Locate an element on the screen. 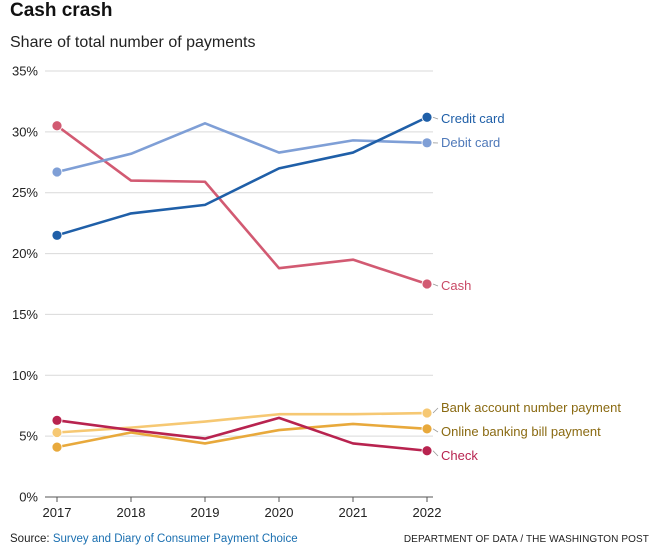  label-leader-bank-account-number-payment is located at coordinates (435, 410).